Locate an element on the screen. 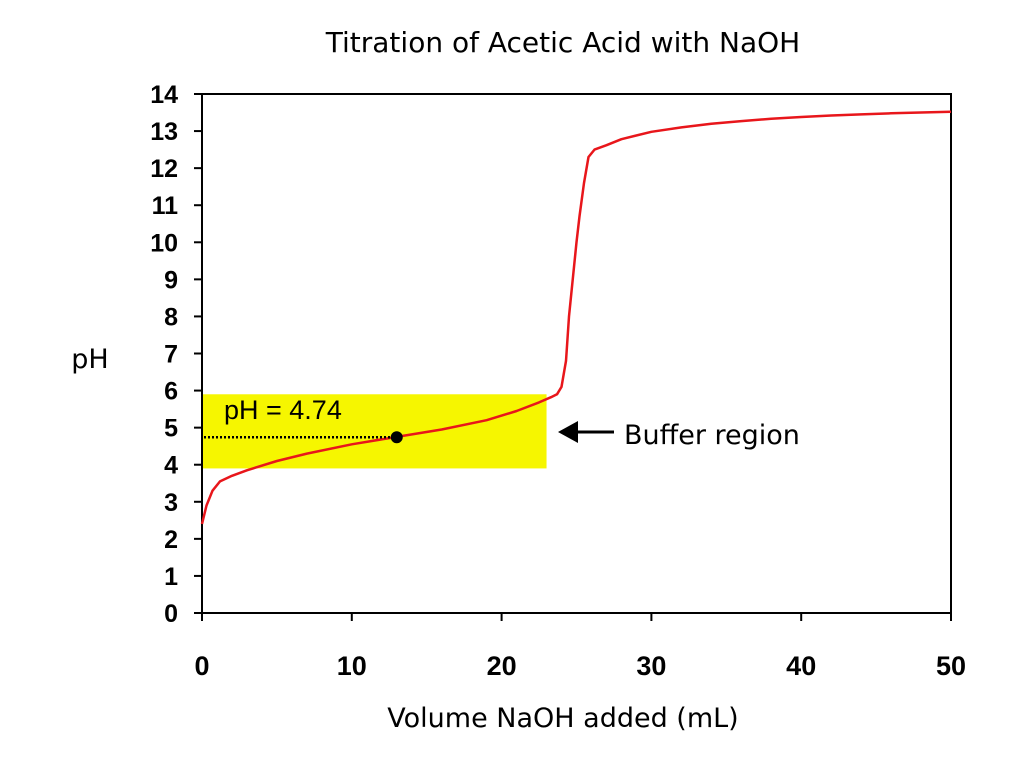 Image resolution: width=1024 pixels, height=768 pixels. x-tick-label: 40 is located at coordinates (801, 666).